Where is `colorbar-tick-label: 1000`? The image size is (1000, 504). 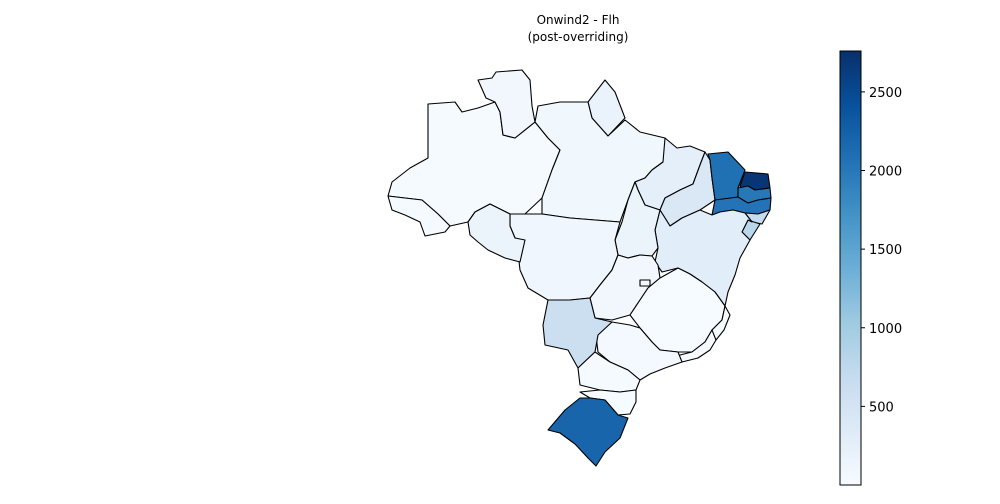
colorbar-tick-label: 1000 is located at coordinates (885, 329).